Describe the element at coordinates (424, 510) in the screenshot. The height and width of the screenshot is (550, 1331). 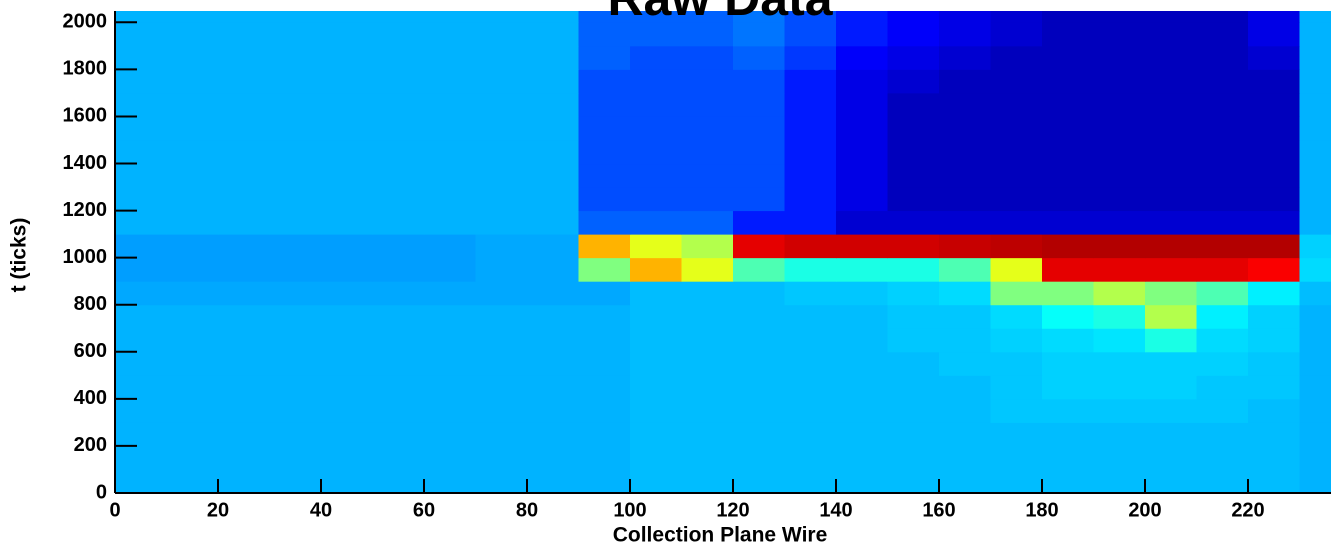
I see `x-tick-label: 60` at that location.